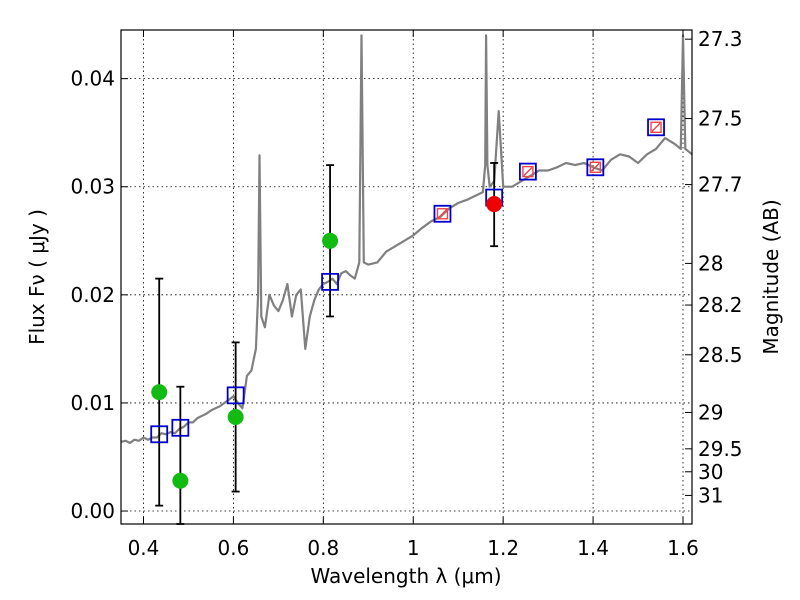 The width and height of the screenshot is (800, 600). What do you see at coordinates (144, 548) in the screenshot?
I see `x-tick-label: 0.4` at bounding box center [144, 548].